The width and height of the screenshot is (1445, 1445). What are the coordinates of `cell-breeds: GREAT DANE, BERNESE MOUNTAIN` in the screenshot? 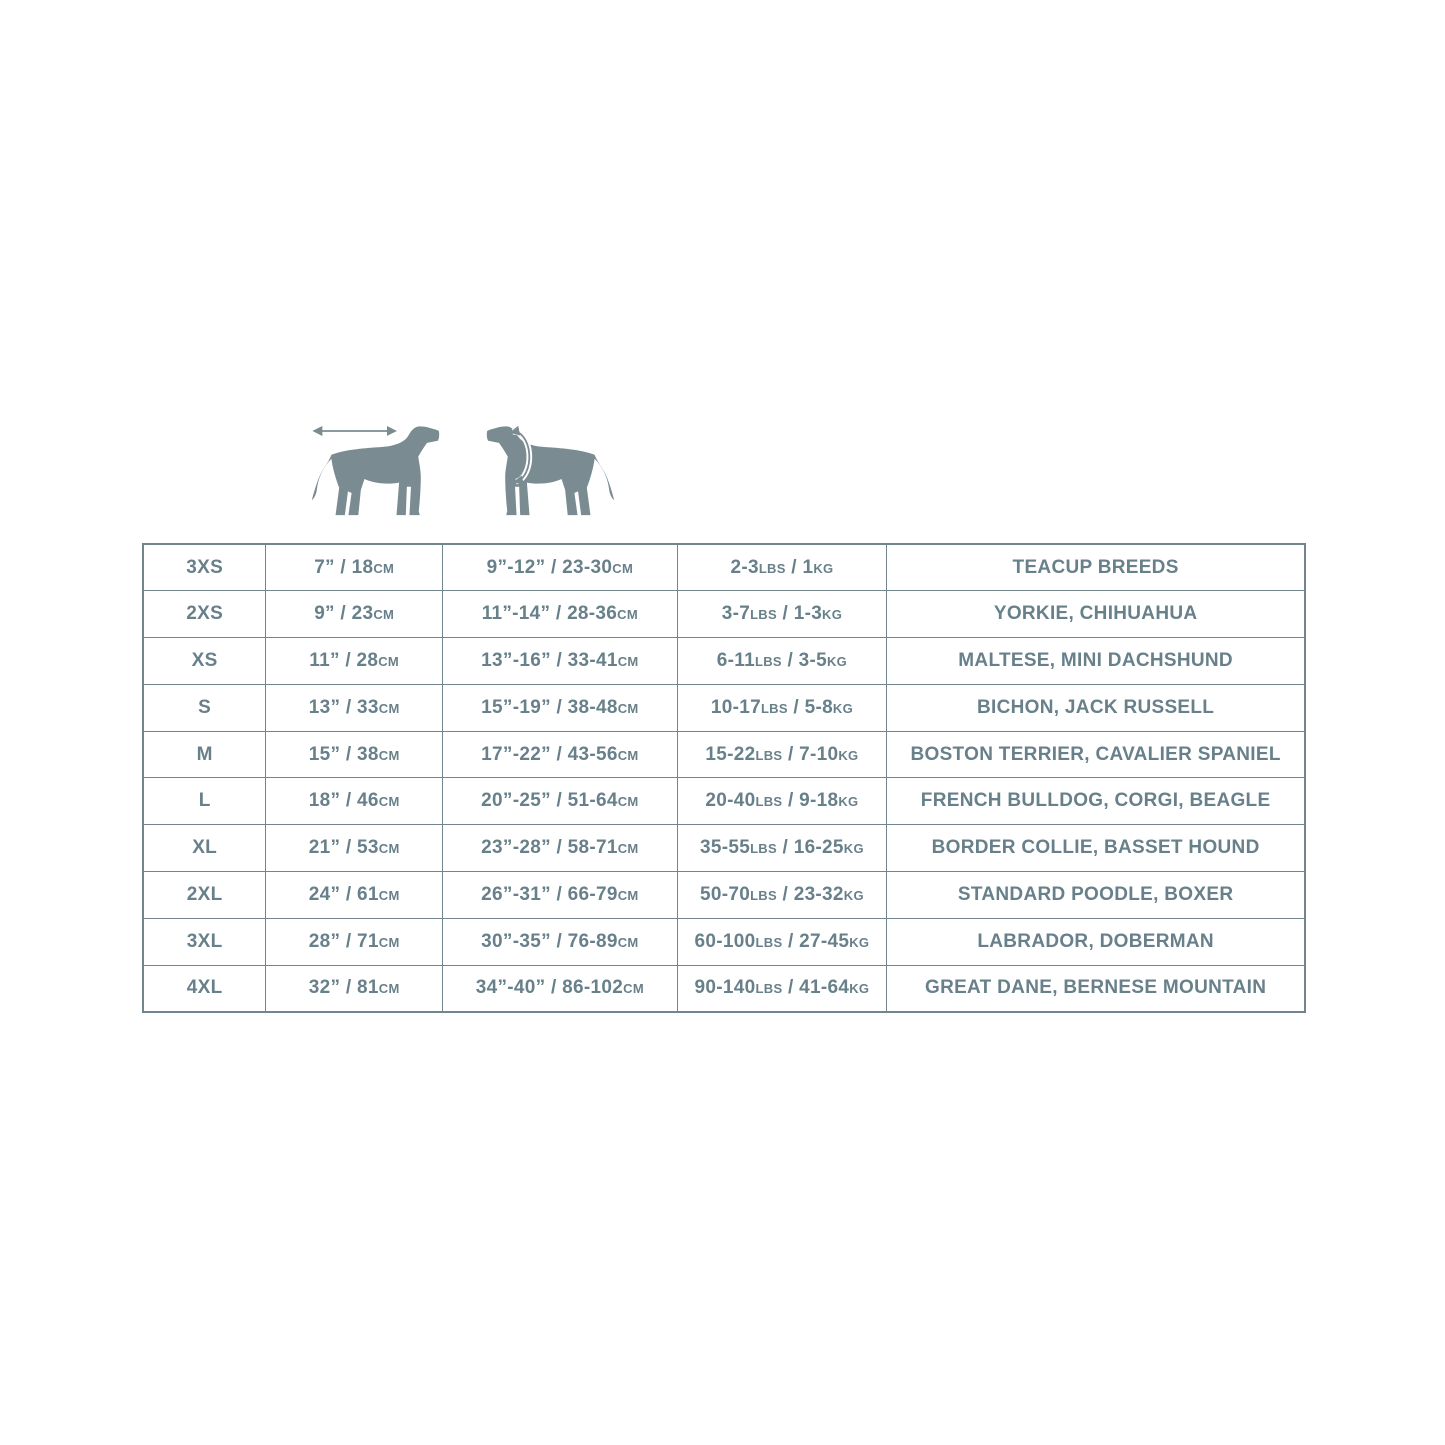 It's located at (1096, 988).